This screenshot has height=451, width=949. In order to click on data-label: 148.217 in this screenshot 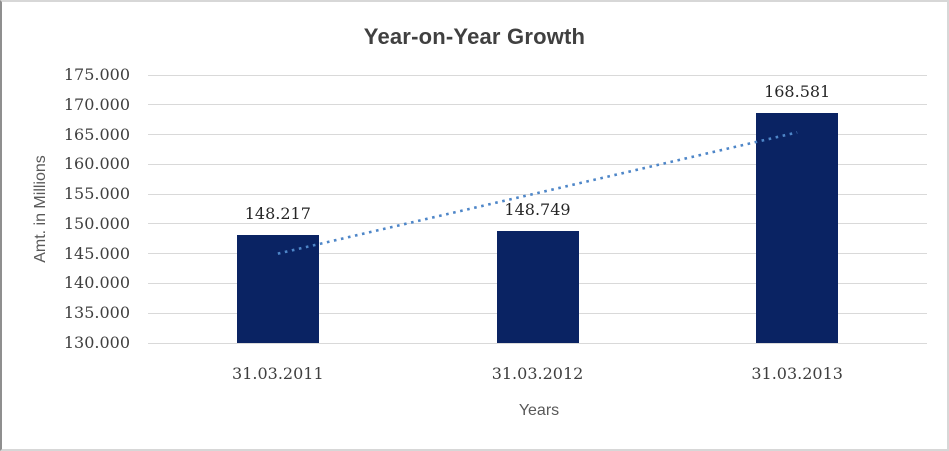, I will do `click(277, 213)`.